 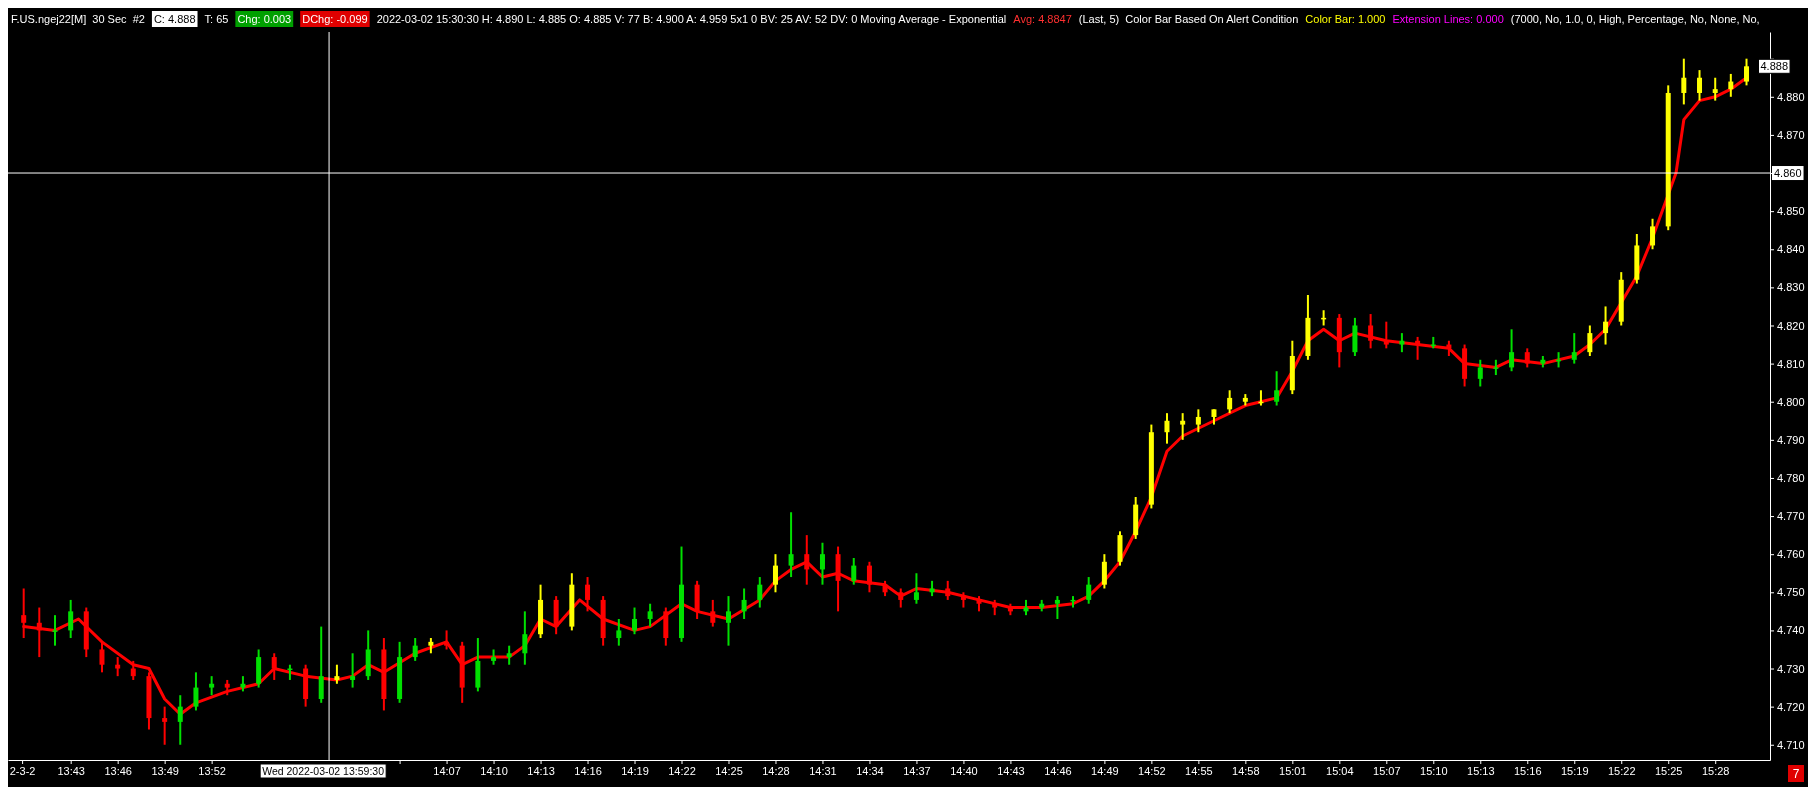 I want to click on x-tick-label: 14:31, so click(x=823, y=770).